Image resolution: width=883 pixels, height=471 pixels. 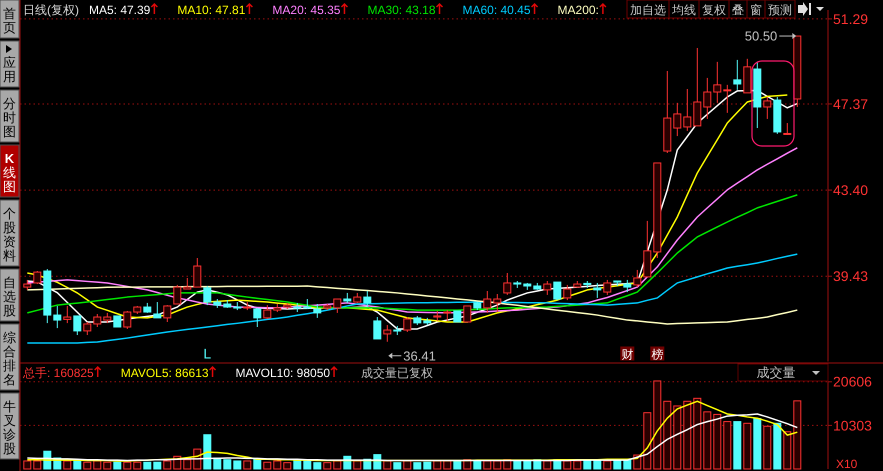 What do you see at coordinates (211, 10) in the screenshot?
I see `text: MA10: 47.81` at bounding box center [211, 10].